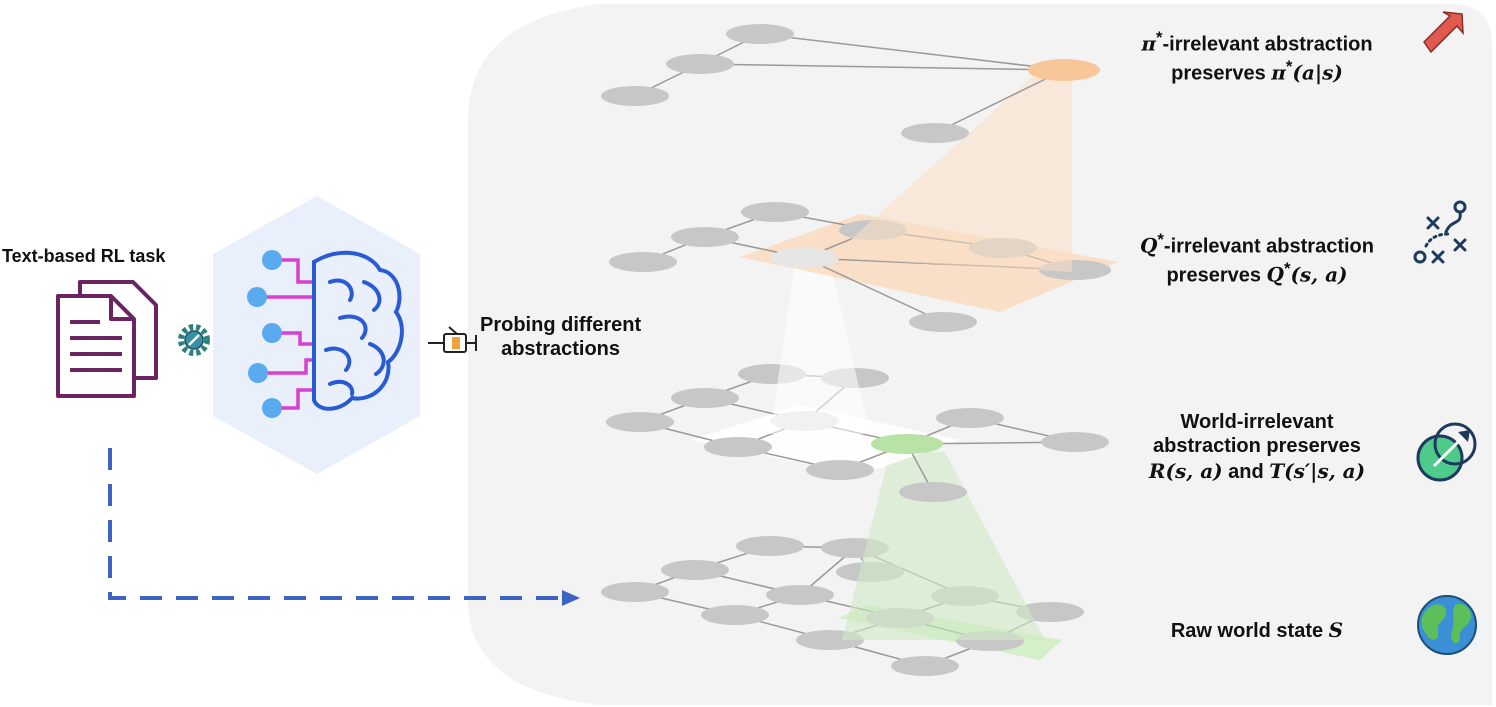 The image size is (1496, 707). What do you see at coordinates (1149, 245) in the screenshot?
I see `q-symbol: Q` at bounding box center [1149, 245].